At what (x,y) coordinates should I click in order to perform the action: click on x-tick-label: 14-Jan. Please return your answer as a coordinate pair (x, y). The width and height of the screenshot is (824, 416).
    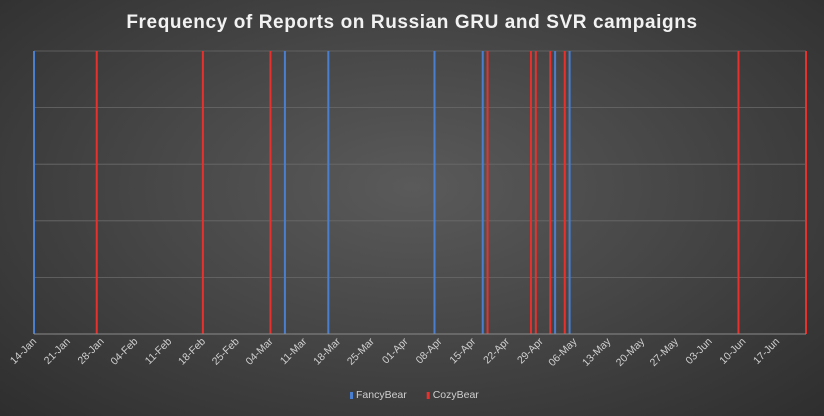
    Looking at the image, I should click on (23, 351).